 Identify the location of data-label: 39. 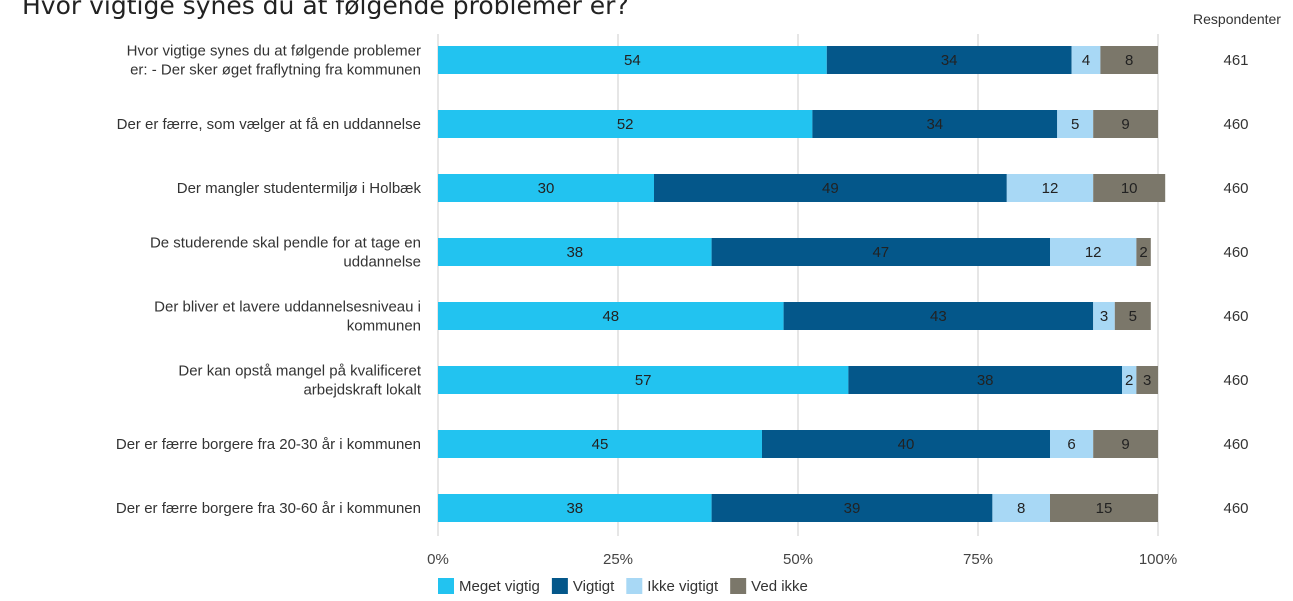
(852, 508).